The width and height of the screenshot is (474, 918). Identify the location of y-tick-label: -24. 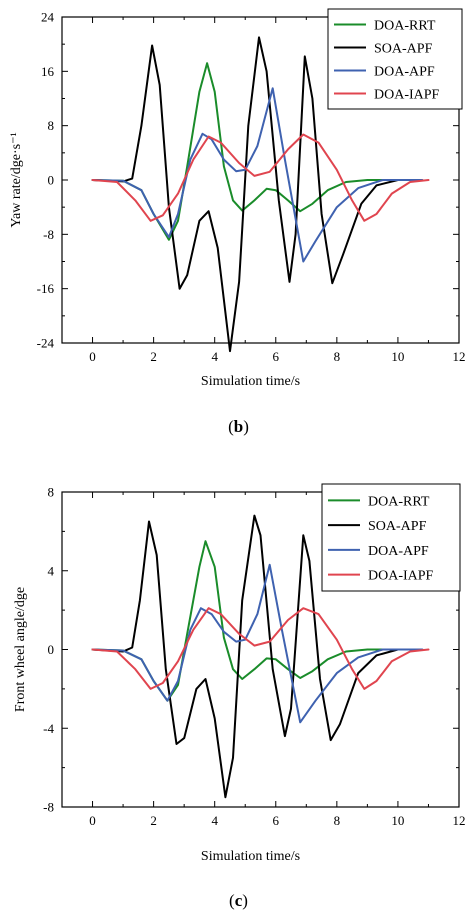
(46, 343).